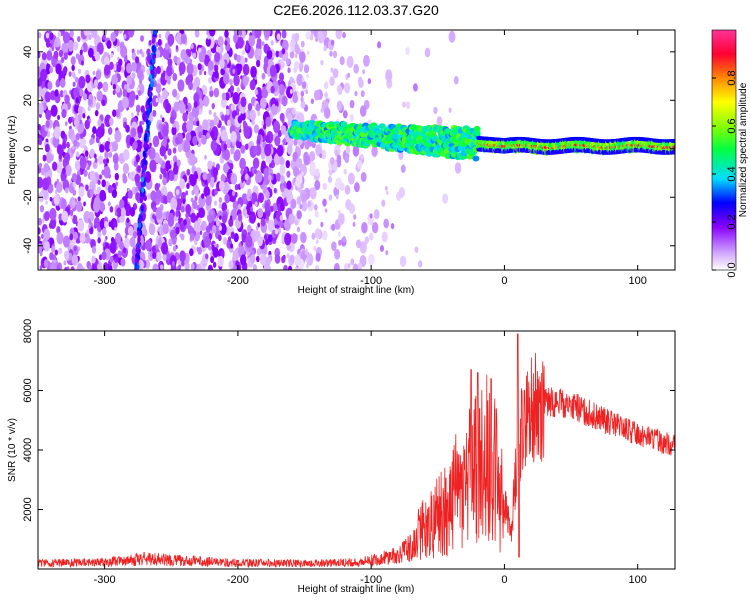 This screenshot has height=600, width=750. Describe the element at coordinates (28, 331) in the screenshot. I see `snr-y-tick-label: 8000` at that location.